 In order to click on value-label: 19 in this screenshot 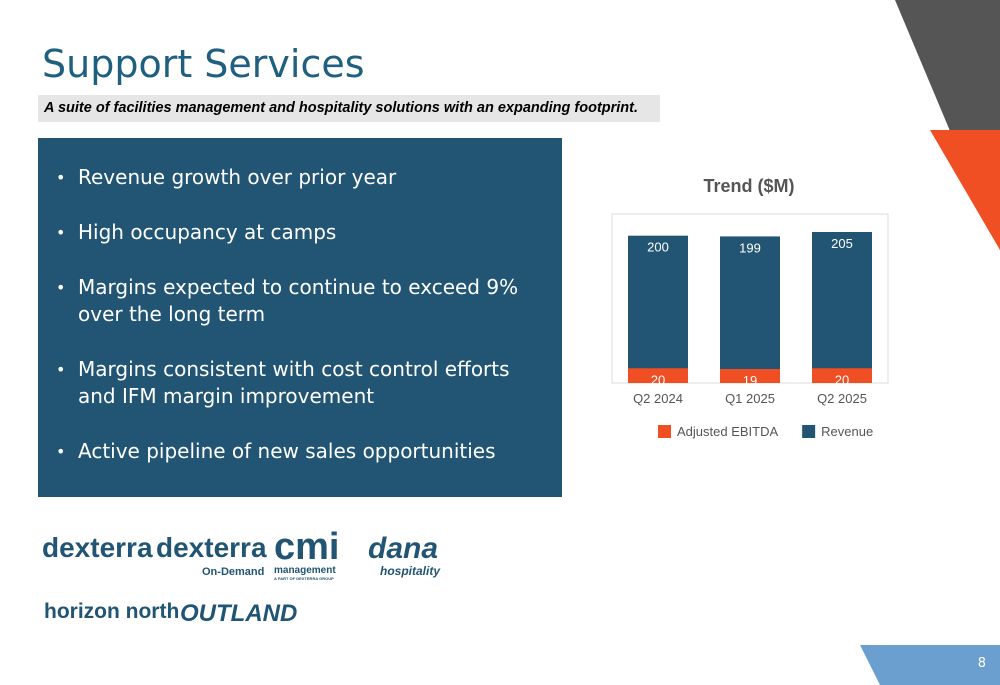, I will do `click(750, 380)`.